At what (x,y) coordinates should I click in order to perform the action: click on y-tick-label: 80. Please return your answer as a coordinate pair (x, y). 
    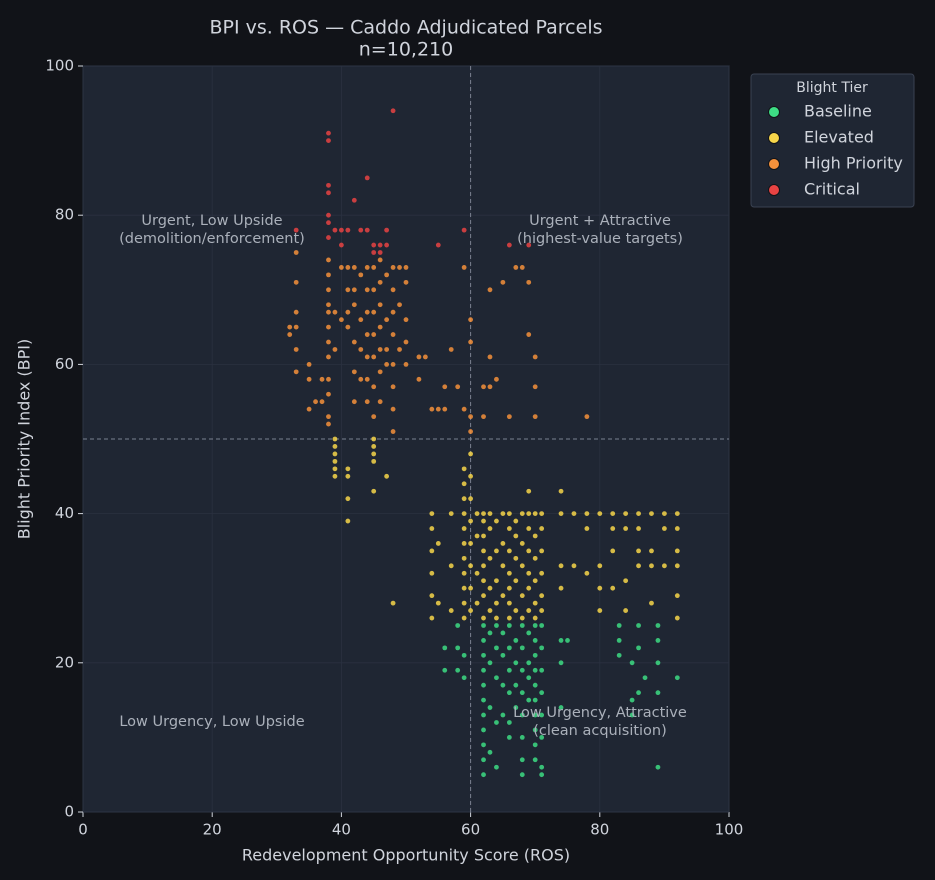
    Looking at the image, I should click on (64, 215).